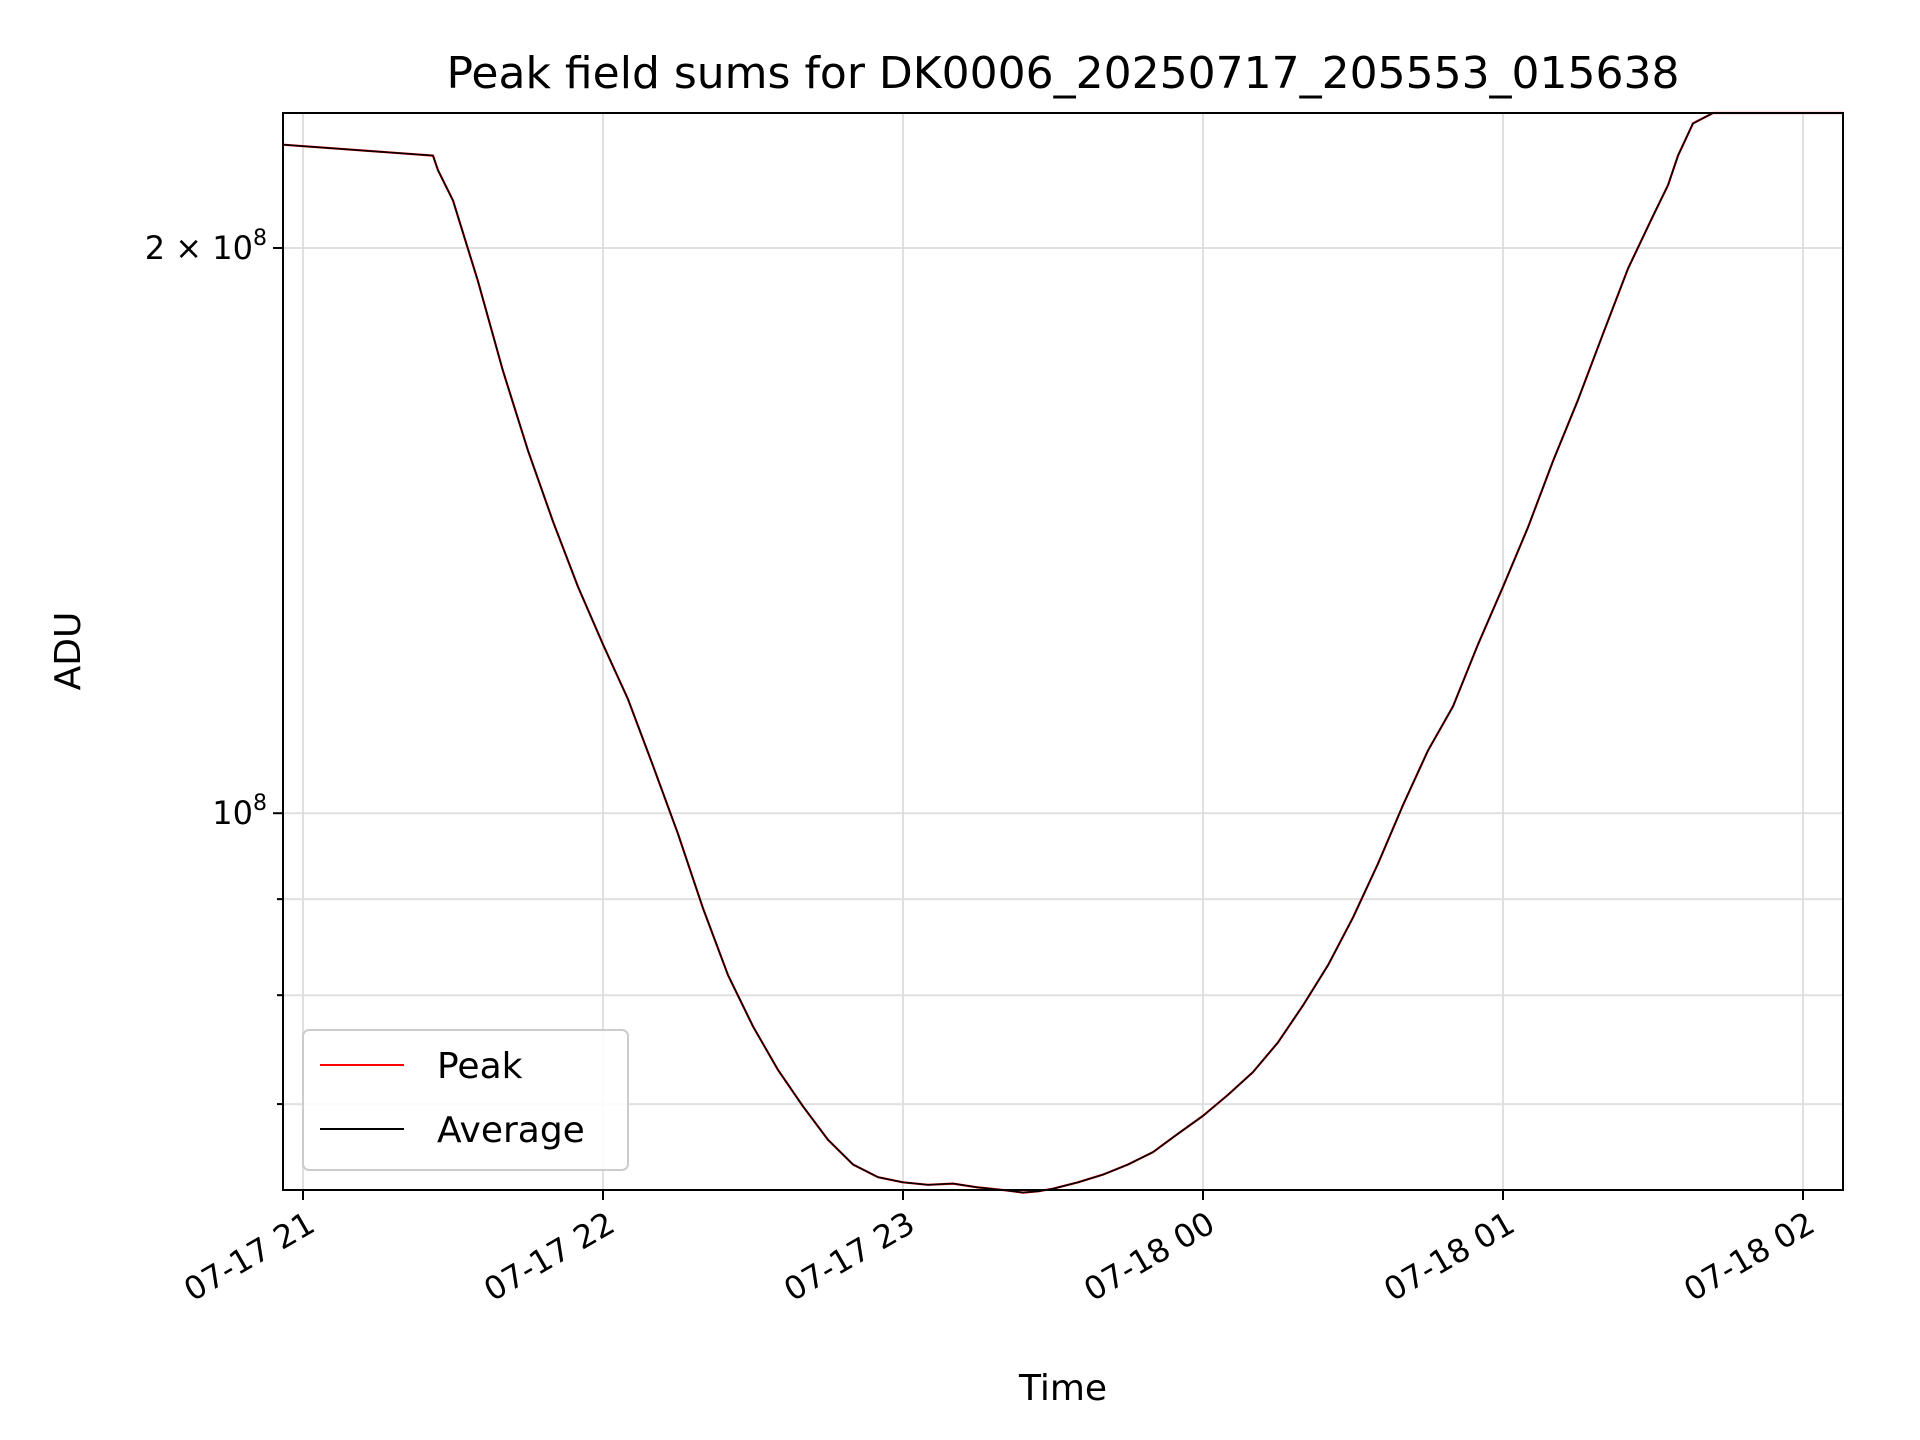 The image size is (1920, 1440). I want to click on y-tick-label: 108, so click(239, 811).